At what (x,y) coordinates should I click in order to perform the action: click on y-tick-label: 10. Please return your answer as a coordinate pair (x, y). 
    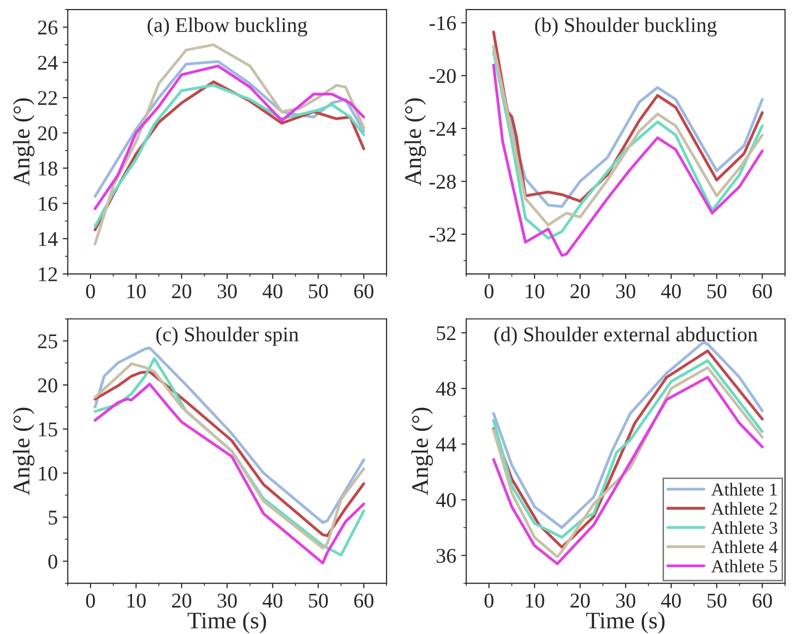
    Looking at the image, I should click on (48, 473).